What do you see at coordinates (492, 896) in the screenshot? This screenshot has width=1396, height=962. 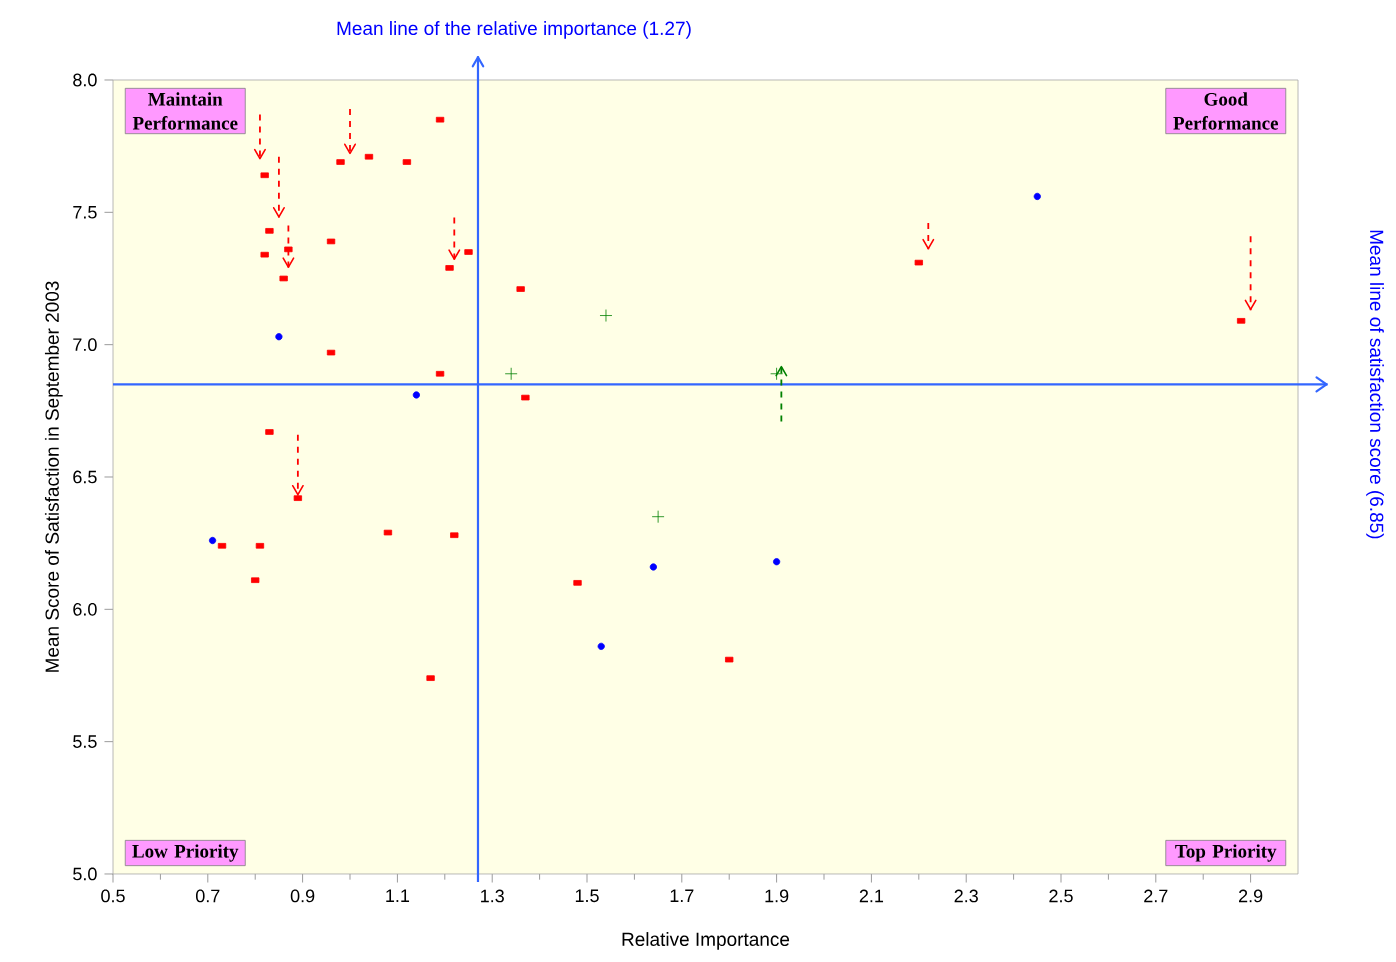 I see `x-tick-label: 1.3` at bounding box center [492, 896].